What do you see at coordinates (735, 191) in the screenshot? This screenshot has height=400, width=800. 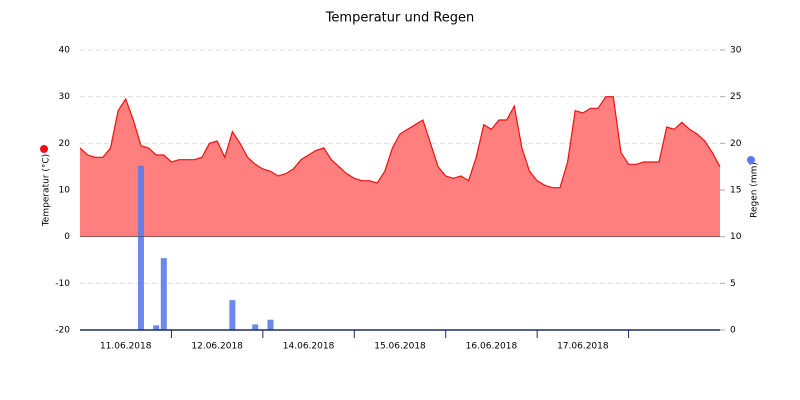 I see `y2-tick-label: 15` at bounding box center [735, 191].